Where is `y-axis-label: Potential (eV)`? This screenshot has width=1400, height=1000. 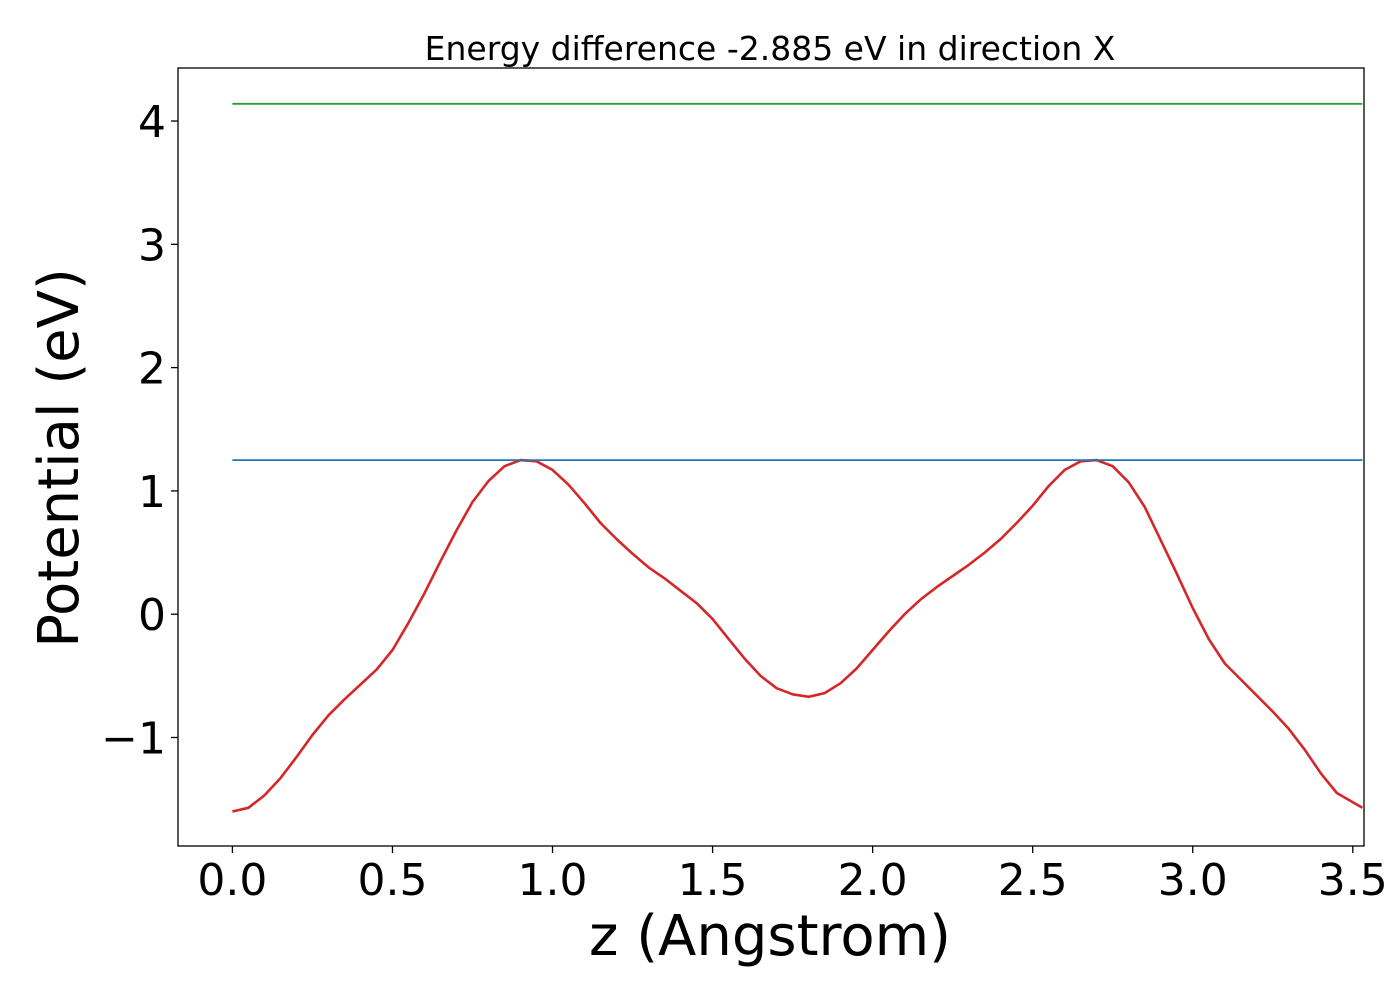 y-axis-label: Potential (eV) is located at coordinates (59, 458).